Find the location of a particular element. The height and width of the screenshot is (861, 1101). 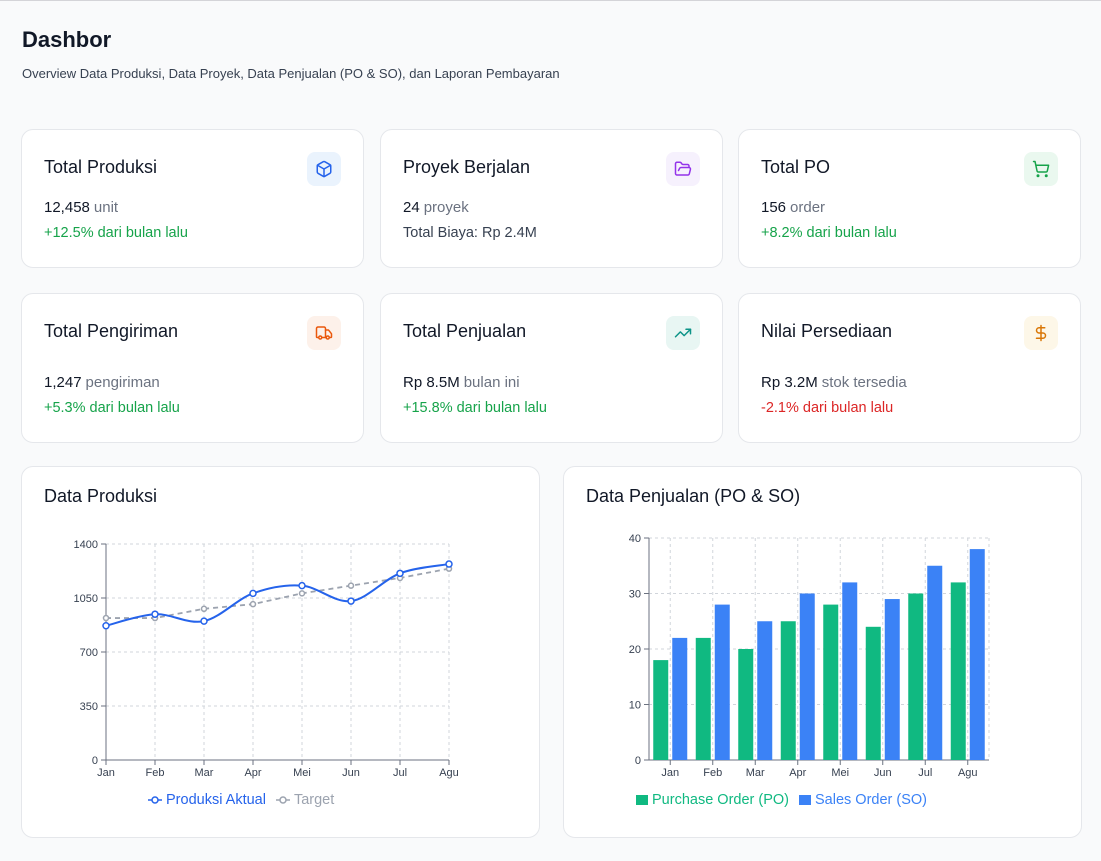

legend-actual-marker is located at coordinates (155, 800).